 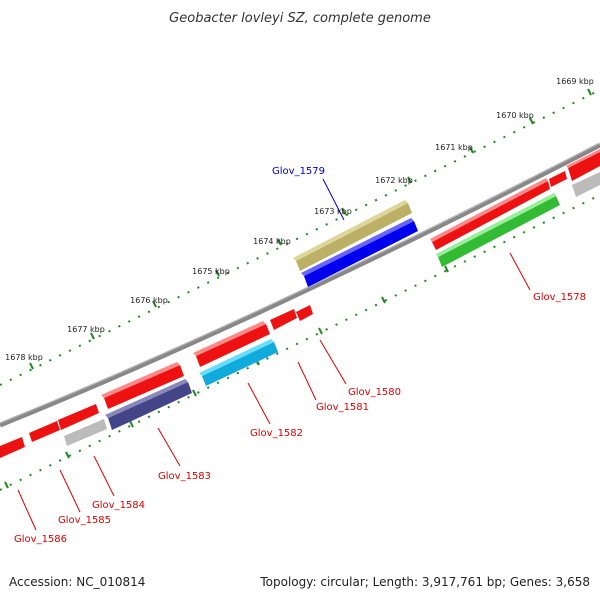 I want to click on gene-feature-other, so click(x=586, y=184).